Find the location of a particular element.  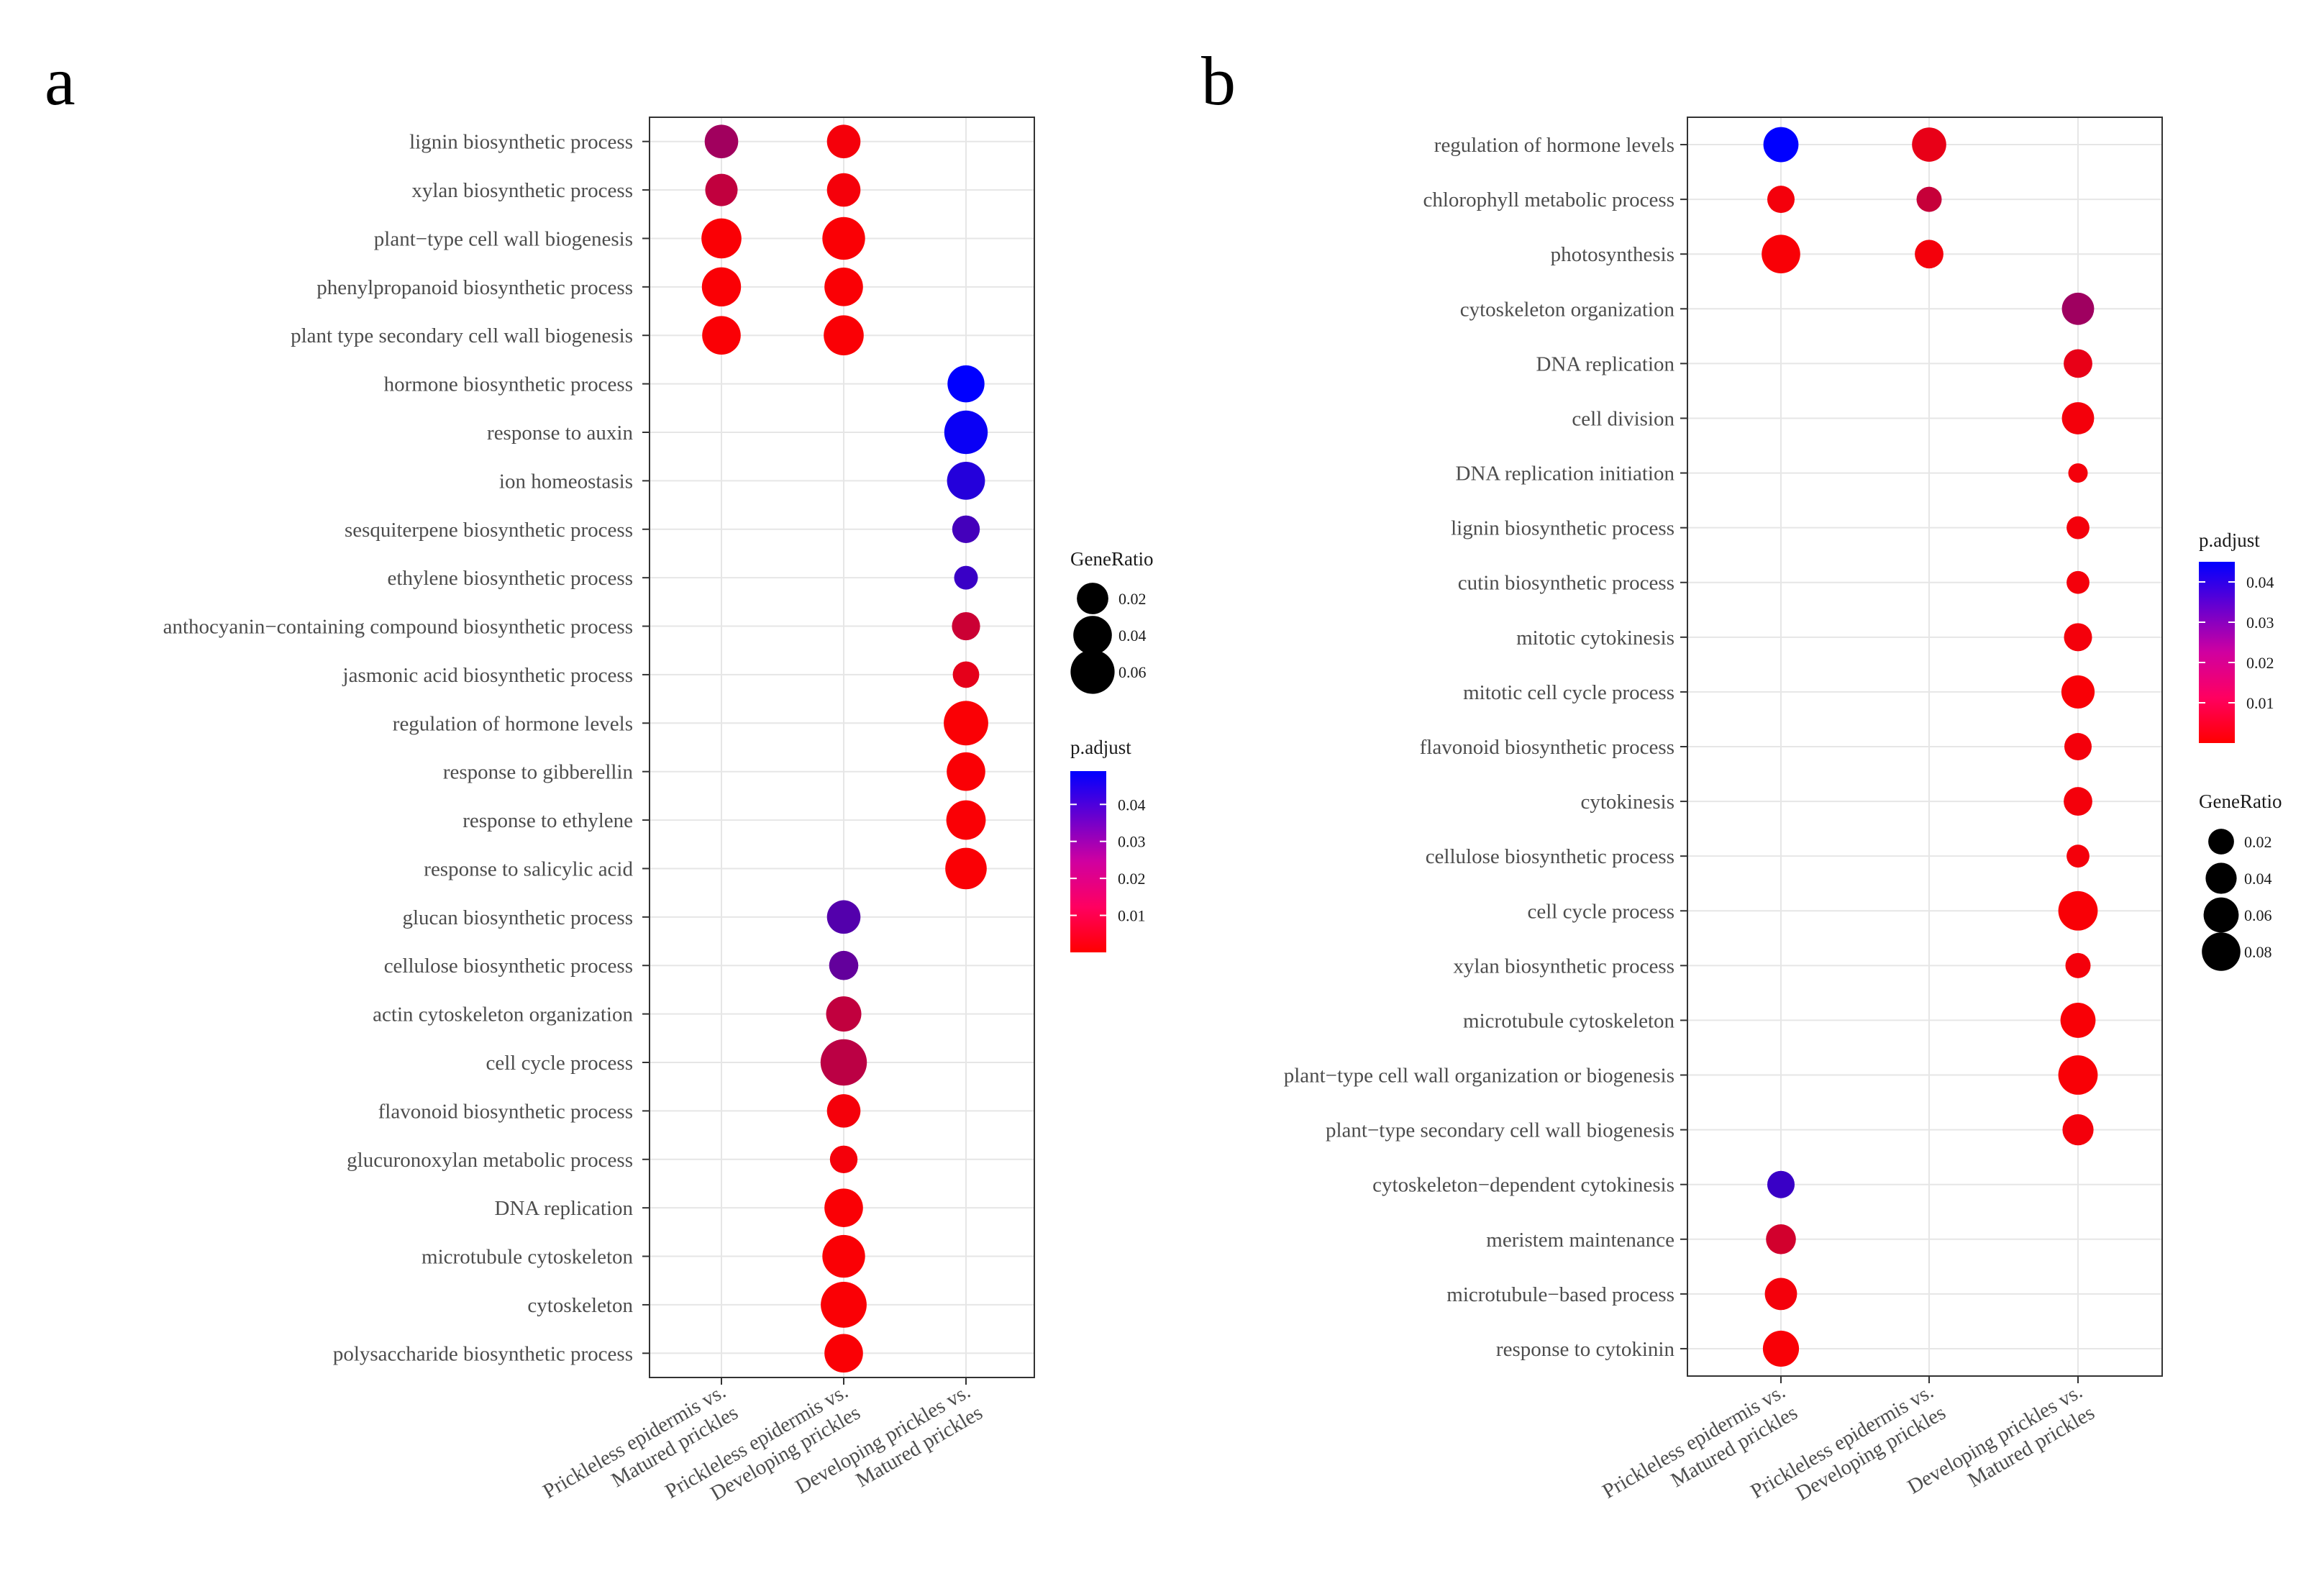

y-tick-label: response to salicylic acid is located at coordinates (528, 868).